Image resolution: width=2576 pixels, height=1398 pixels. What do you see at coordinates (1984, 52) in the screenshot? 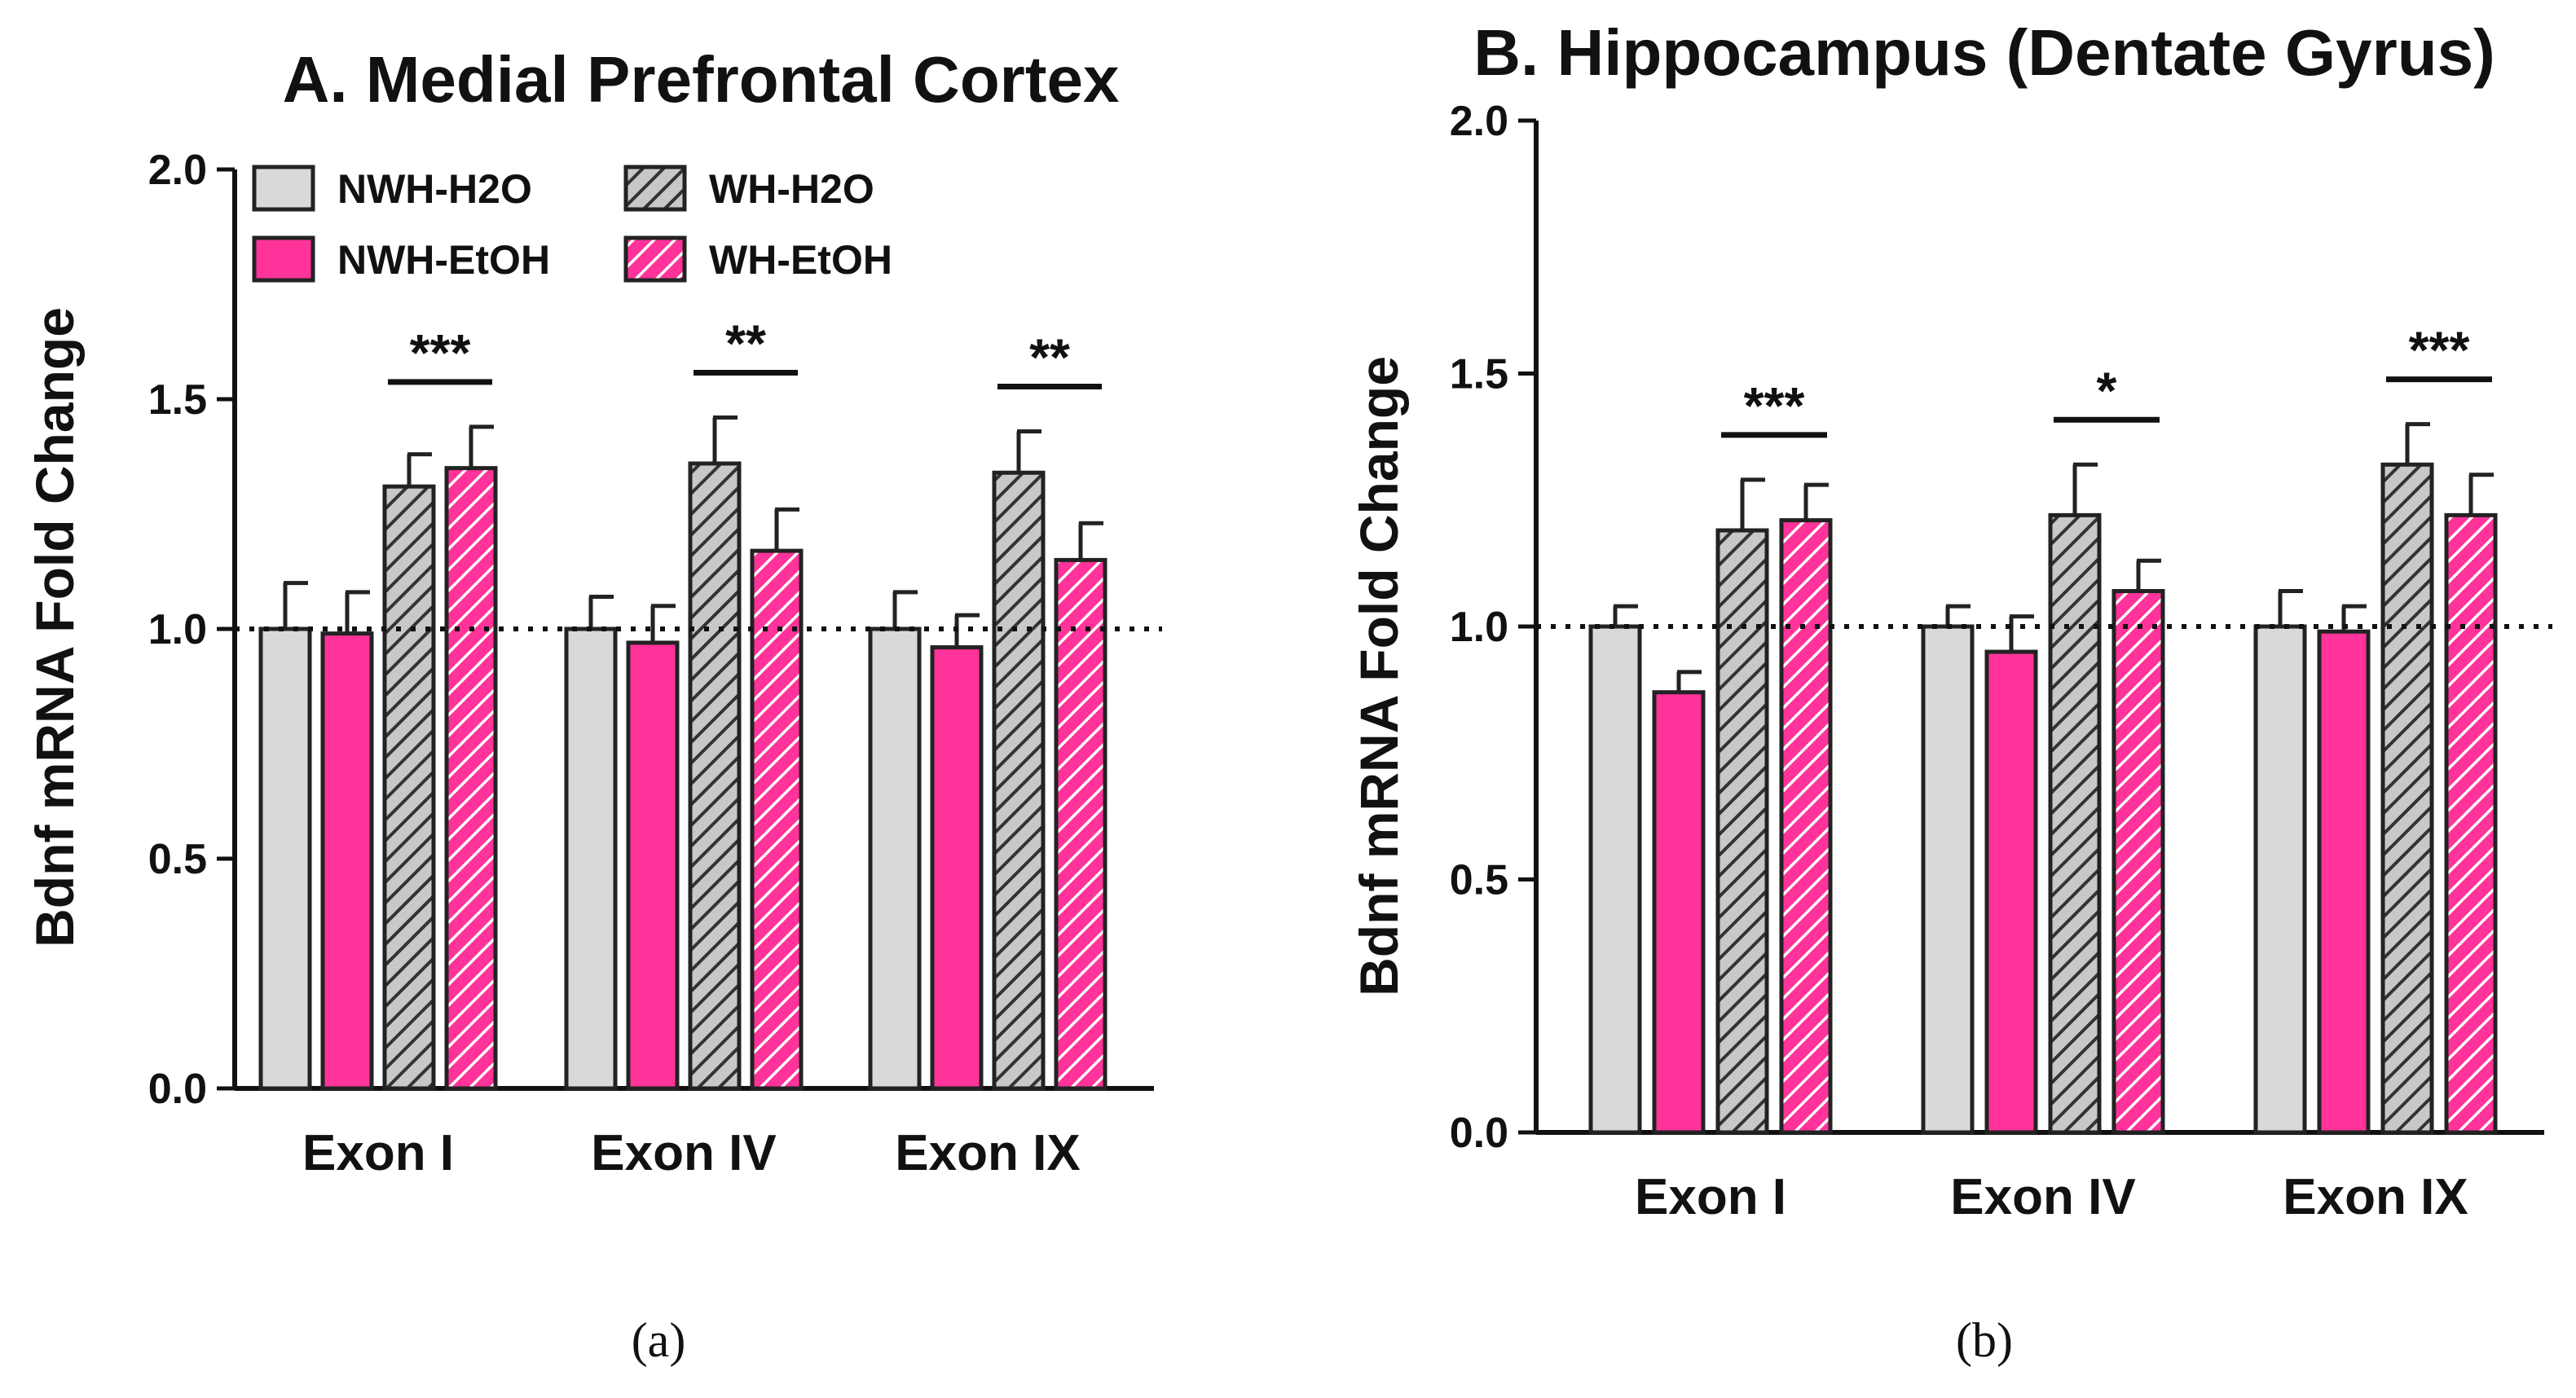
I see `chart-b-title: B. Hippocampus (Dentate Gyrus)` at bounding box center [1984, 52].